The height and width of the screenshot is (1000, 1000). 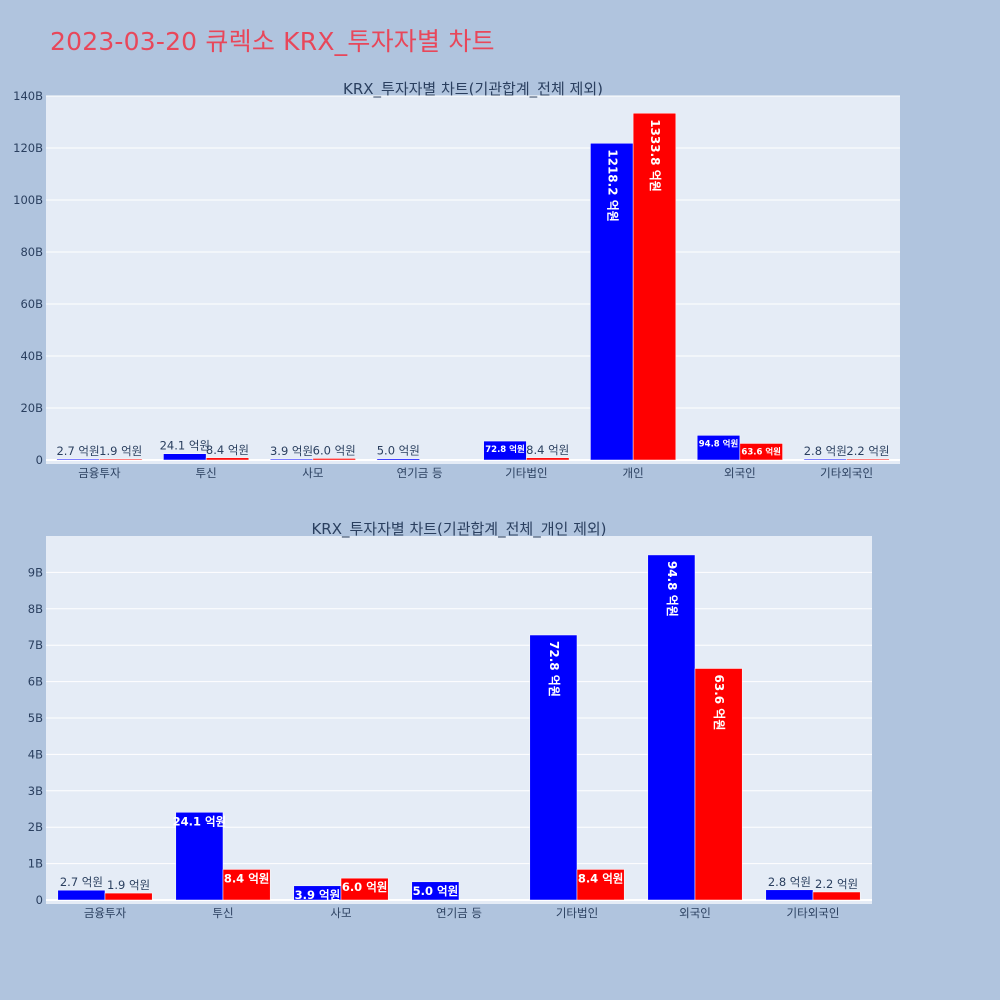 I want to click on page-title: 2023-03-20 큐렉소 KRX_투자자별 차트, so click(x=272, y=41).